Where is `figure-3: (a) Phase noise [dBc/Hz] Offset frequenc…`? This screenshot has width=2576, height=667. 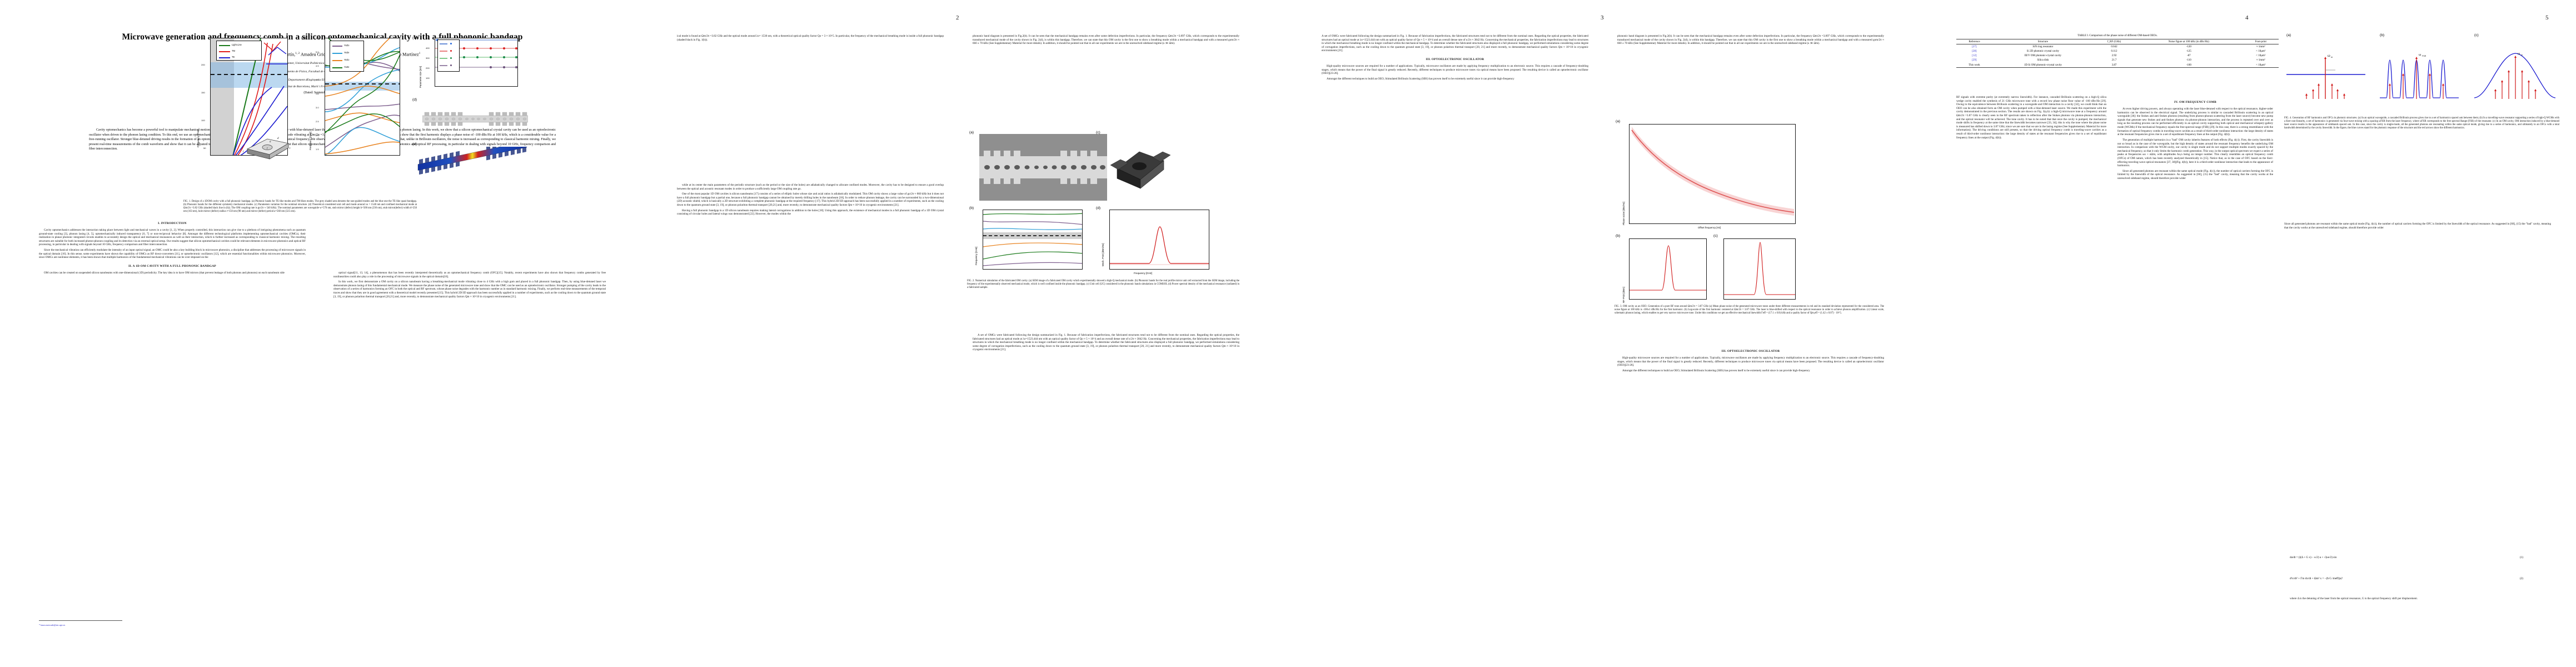 figure-3: (a) Phase noise [dBc/Hz] Offset frequenc… is located at coordinates (1751, 236).